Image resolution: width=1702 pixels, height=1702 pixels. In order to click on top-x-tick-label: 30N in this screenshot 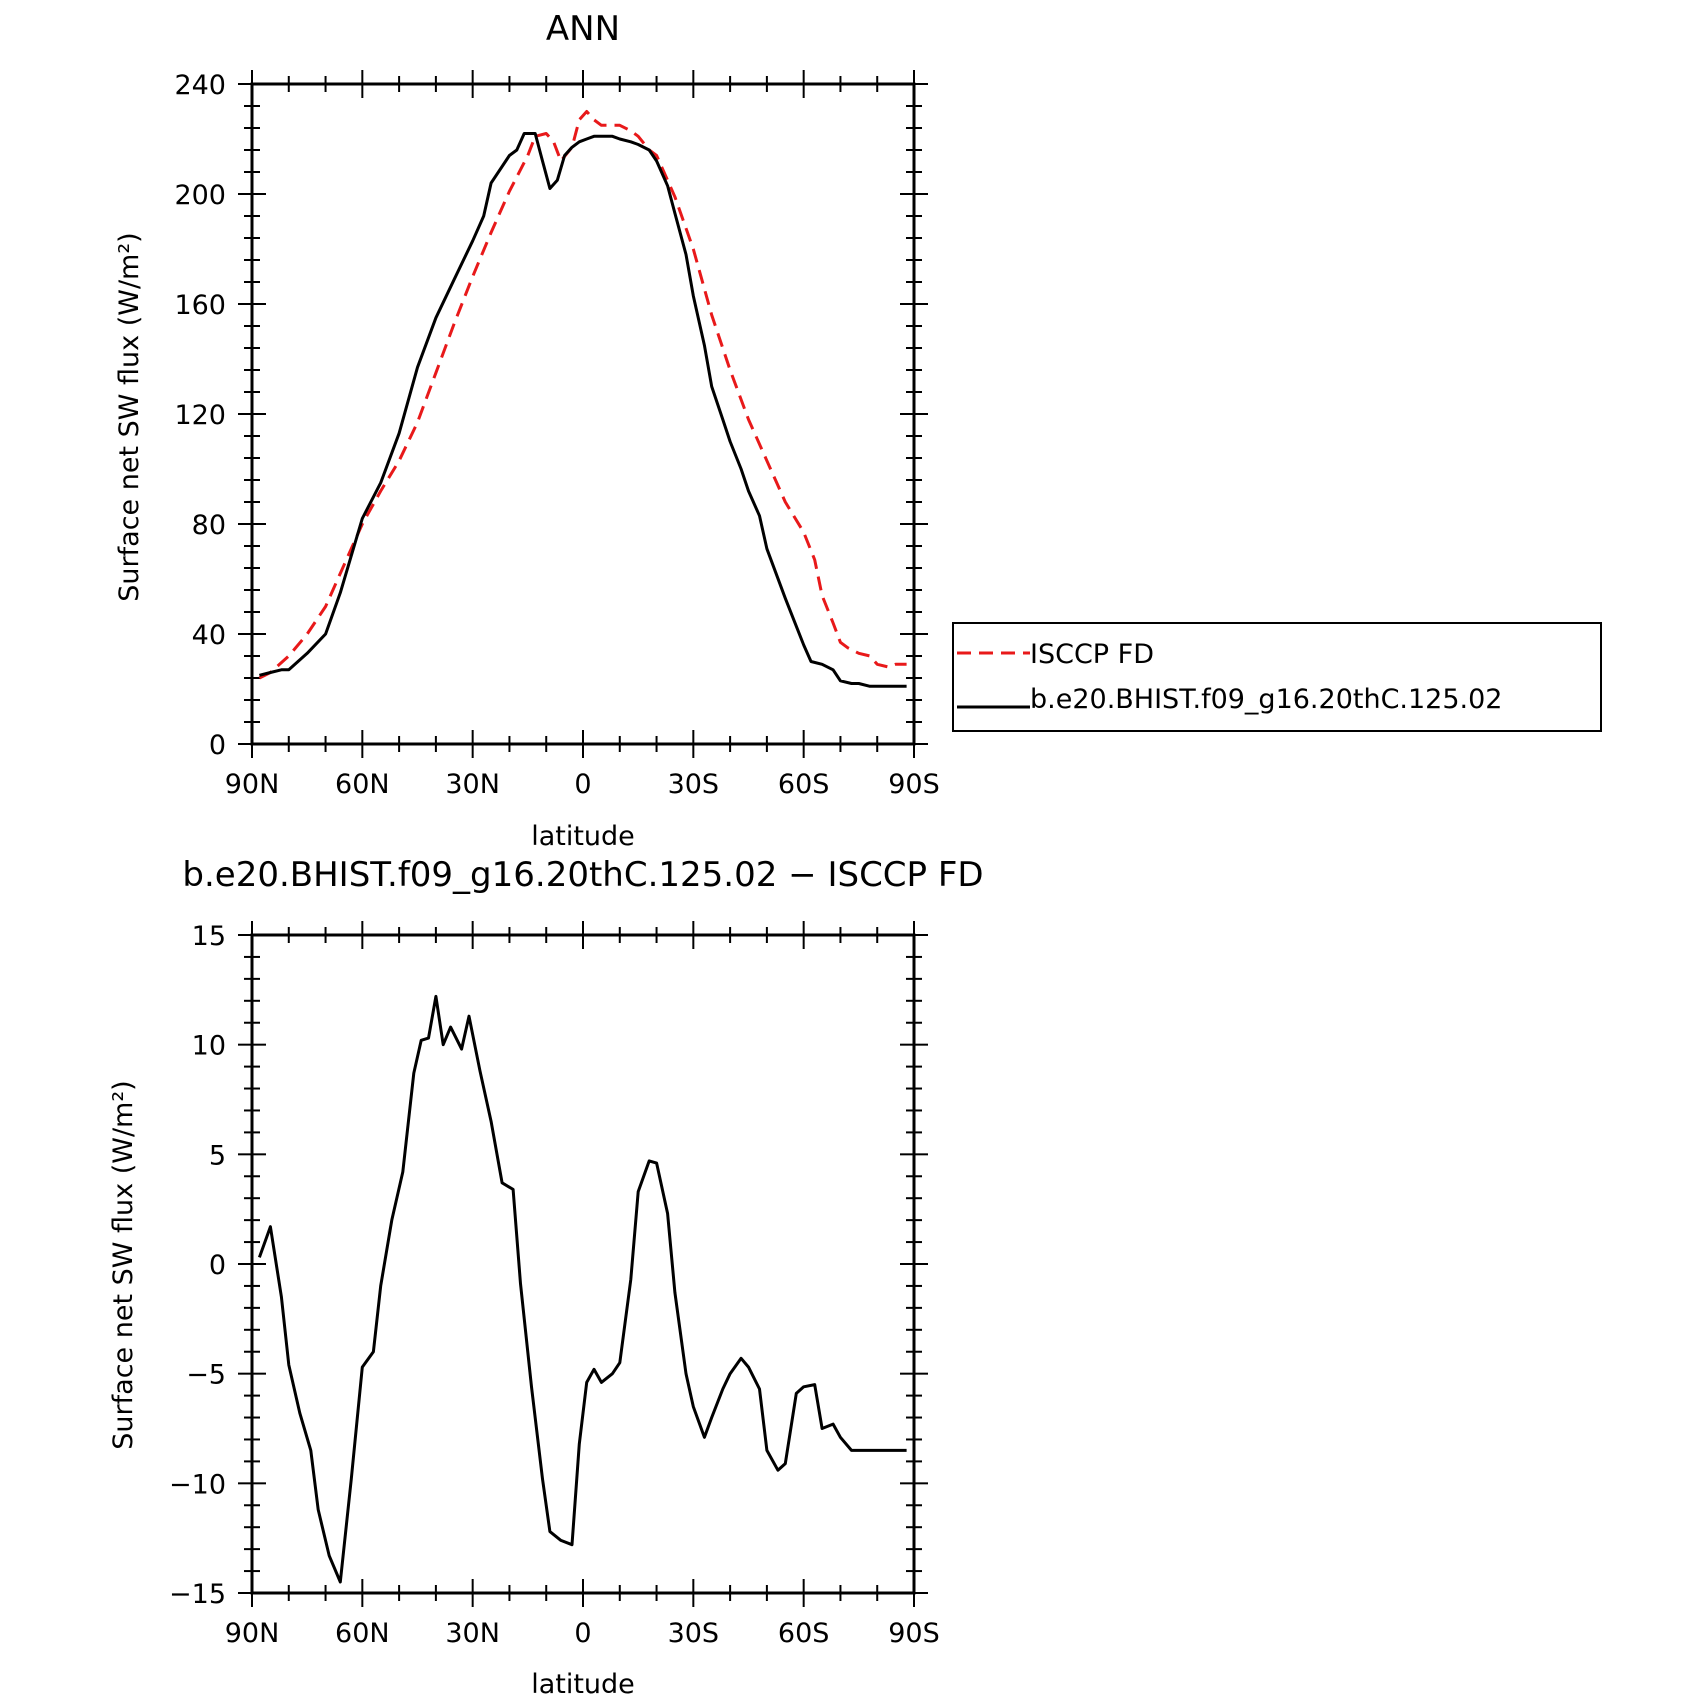, I will do `click(472, 784)`.